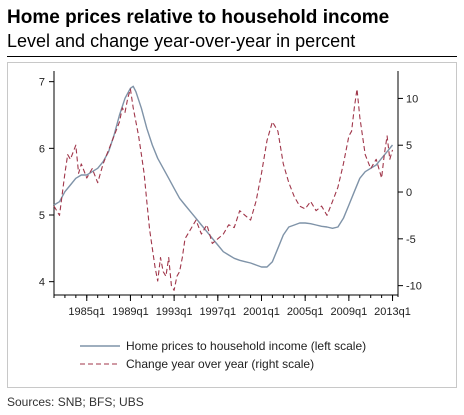  I want to click on x-tick-label-2001q1: 2001q1, so click(261, 312).